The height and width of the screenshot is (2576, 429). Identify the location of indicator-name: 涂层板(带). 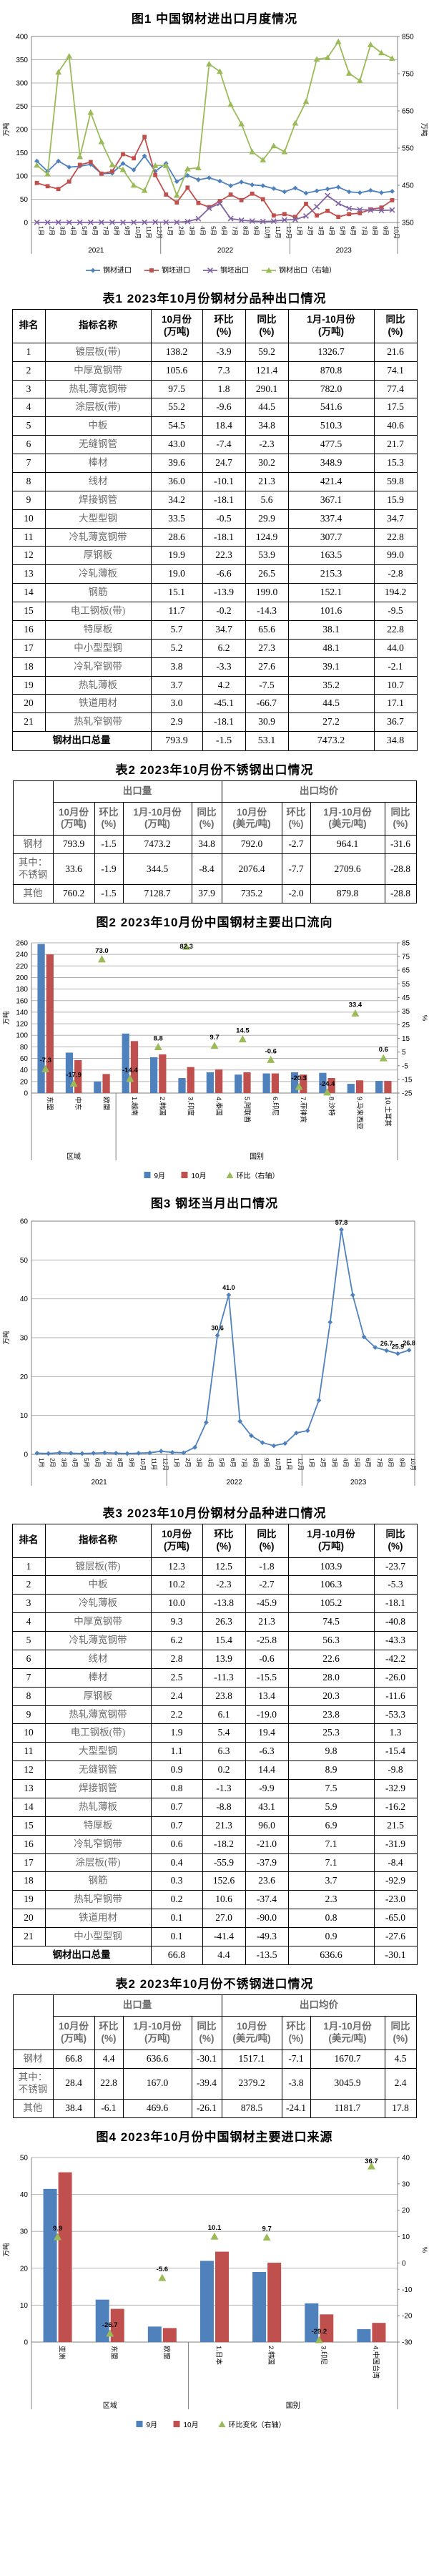
(98, 1863).